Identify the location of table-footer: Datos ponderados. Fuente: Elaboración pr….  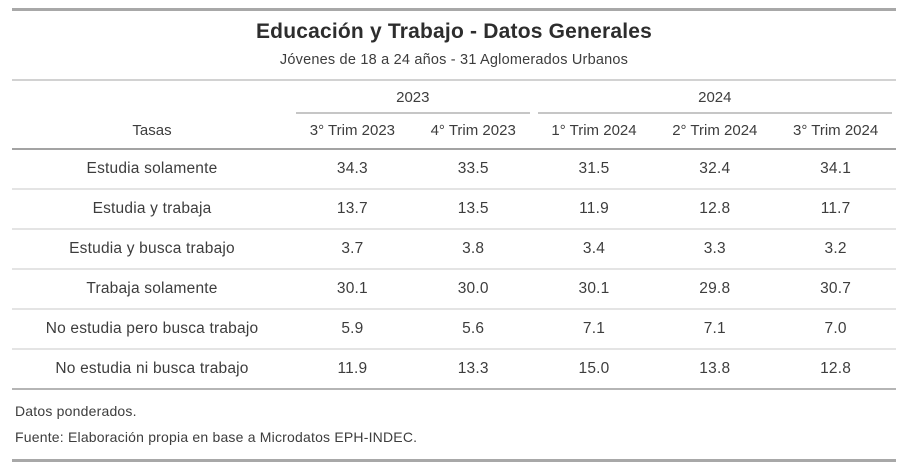
(454, 424).